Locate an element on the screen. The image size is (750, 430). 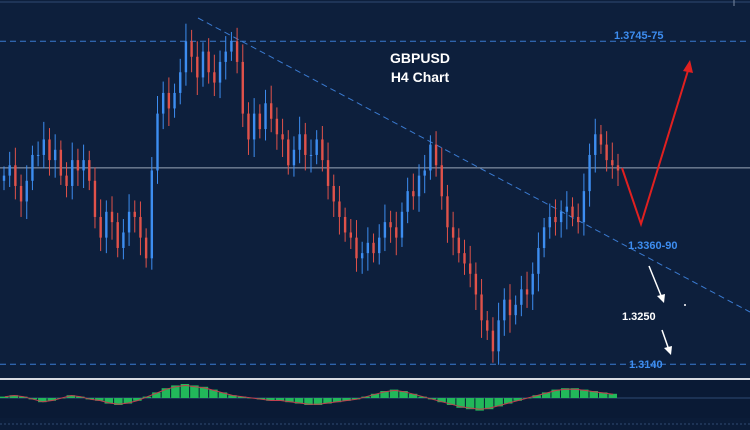
chart-title: GBPUSD is located at coordinates (420, 58).